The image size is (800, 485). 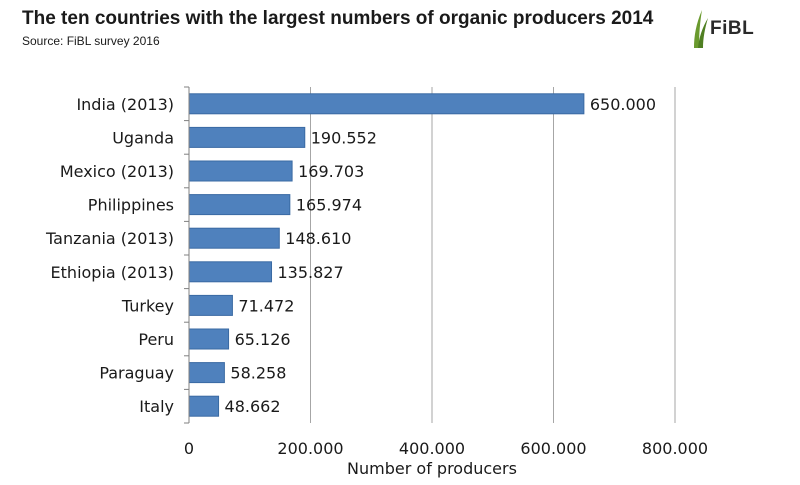 What do you see at coordinates (253, 406) in the screenshot?
I see `data-label-9: 48.662` at bounding box center [253, 406].